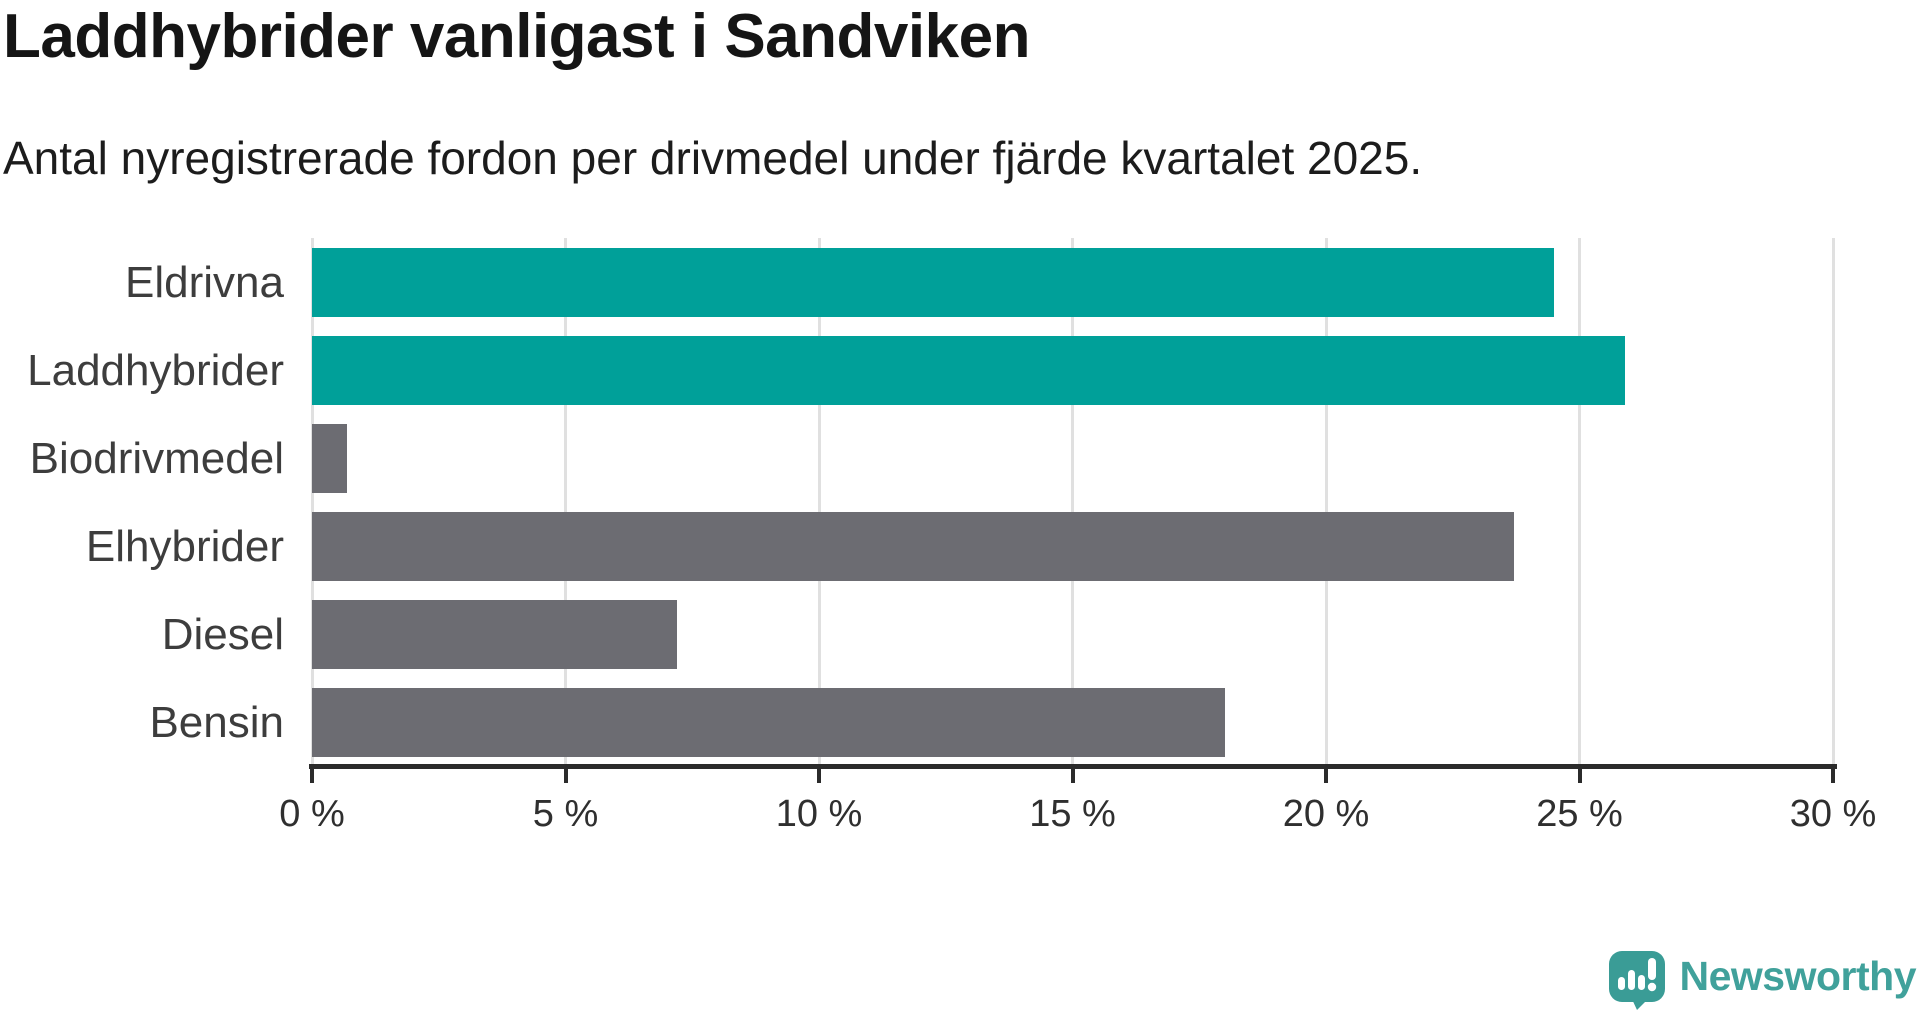 Image resolution: width=1920 pixels, height=1010 pixels. I want to click on bar-elhybrider, so click(913, 546).